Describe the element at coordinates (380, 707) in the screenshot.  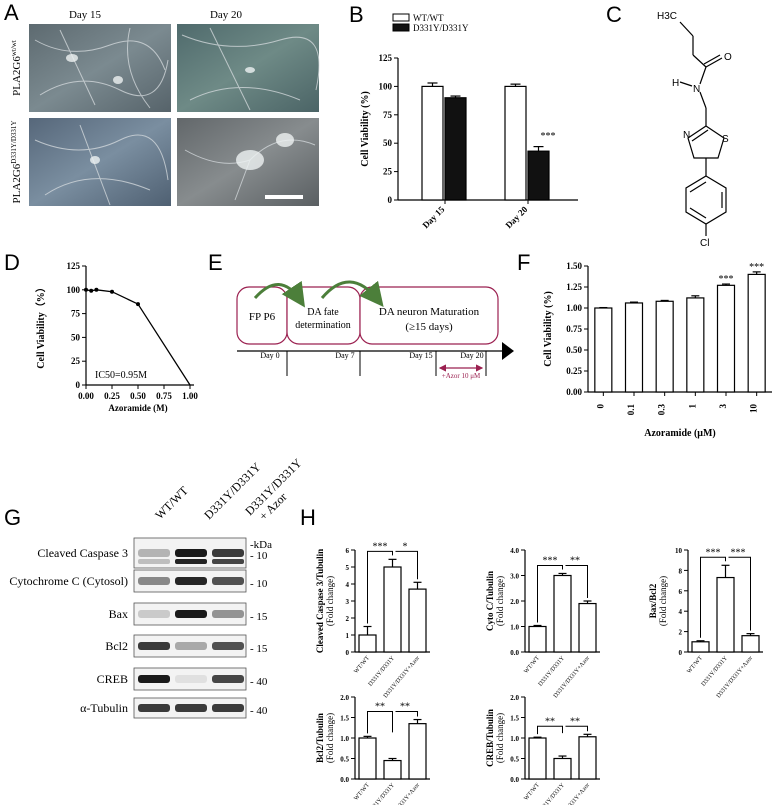
I see `sig-label-1: **` at that location.